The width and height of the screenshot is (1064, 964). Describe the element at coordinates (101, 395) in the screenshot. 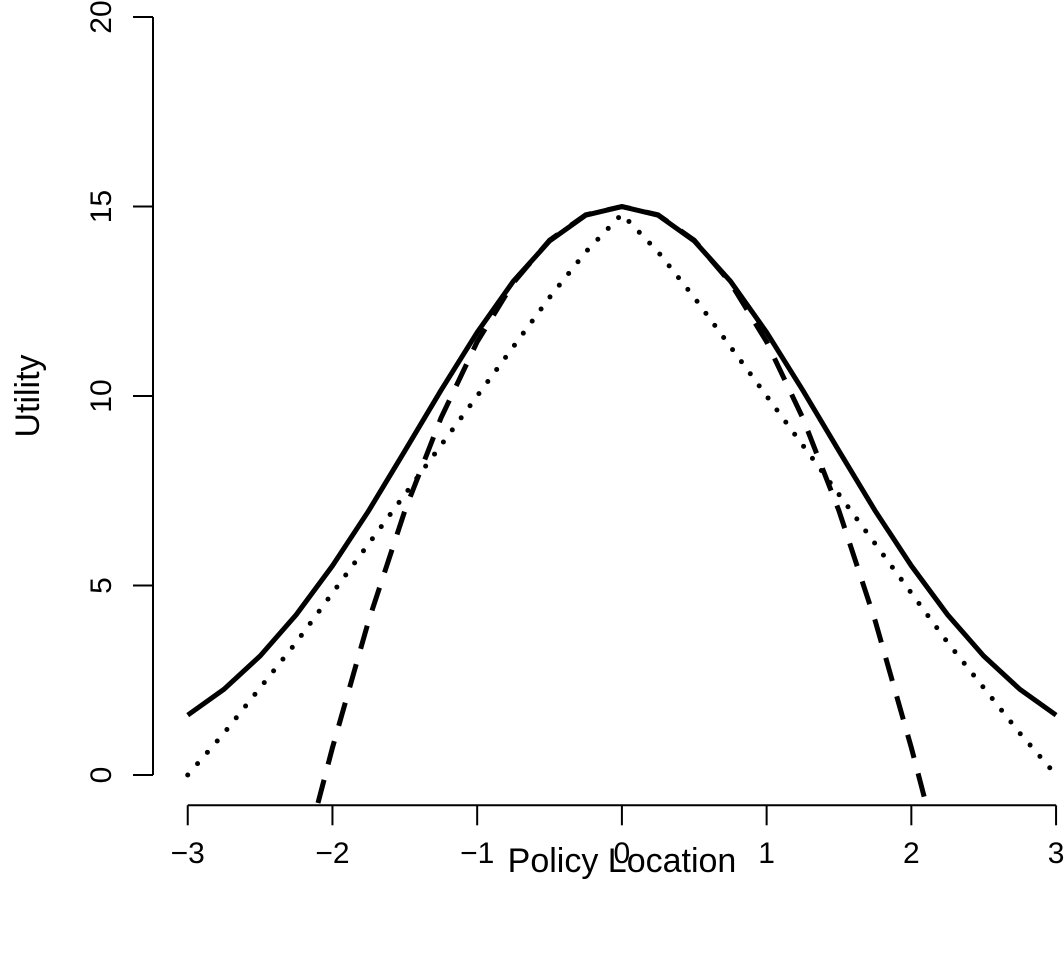

I see `y-tick-label: 10` at that location.